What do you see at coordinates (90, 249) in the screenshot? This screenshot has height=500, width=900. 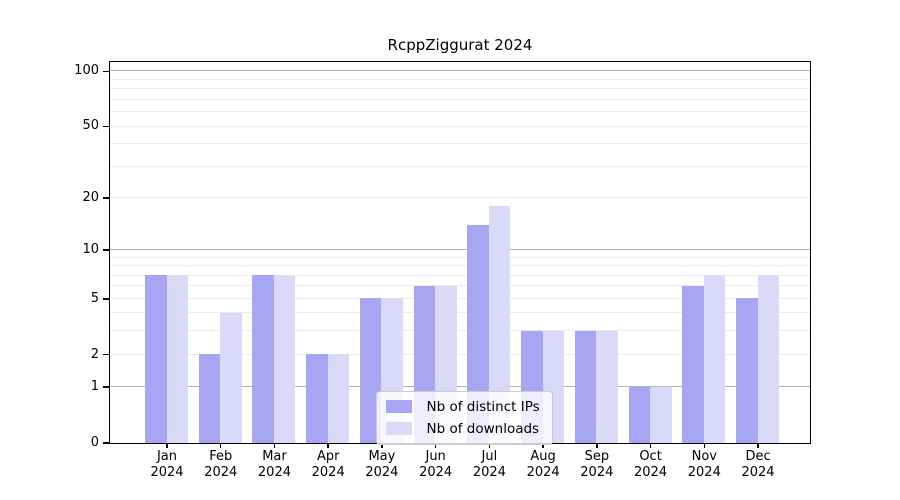 I see `y-tick-label-10: 10` at bounding box center [90, 249].